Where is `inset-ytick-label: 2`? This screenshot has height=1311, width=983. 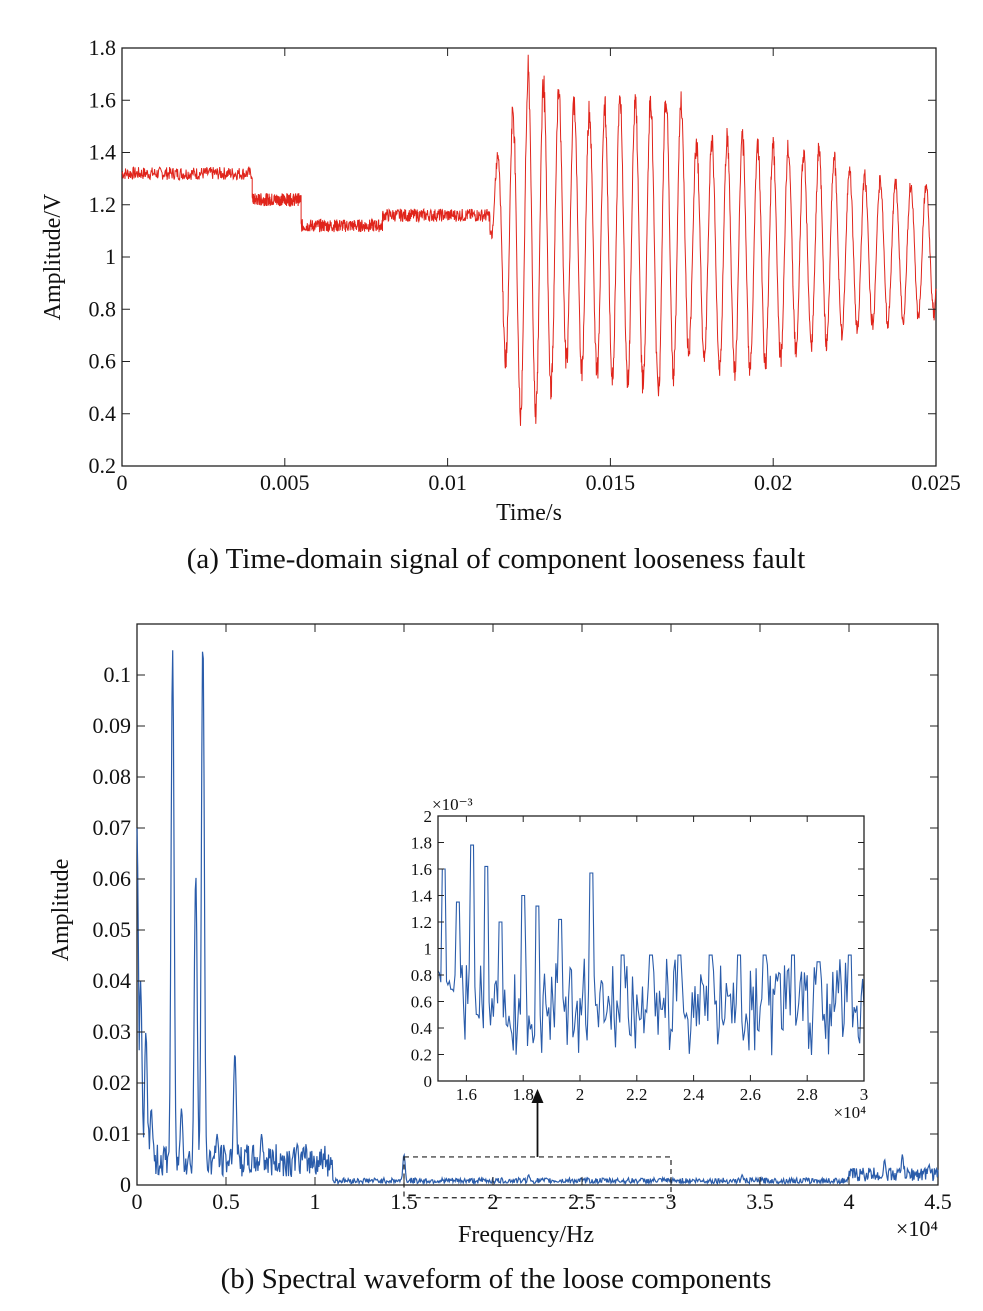 inset-ytick-label: 2 is located at coordinates (428, 816).